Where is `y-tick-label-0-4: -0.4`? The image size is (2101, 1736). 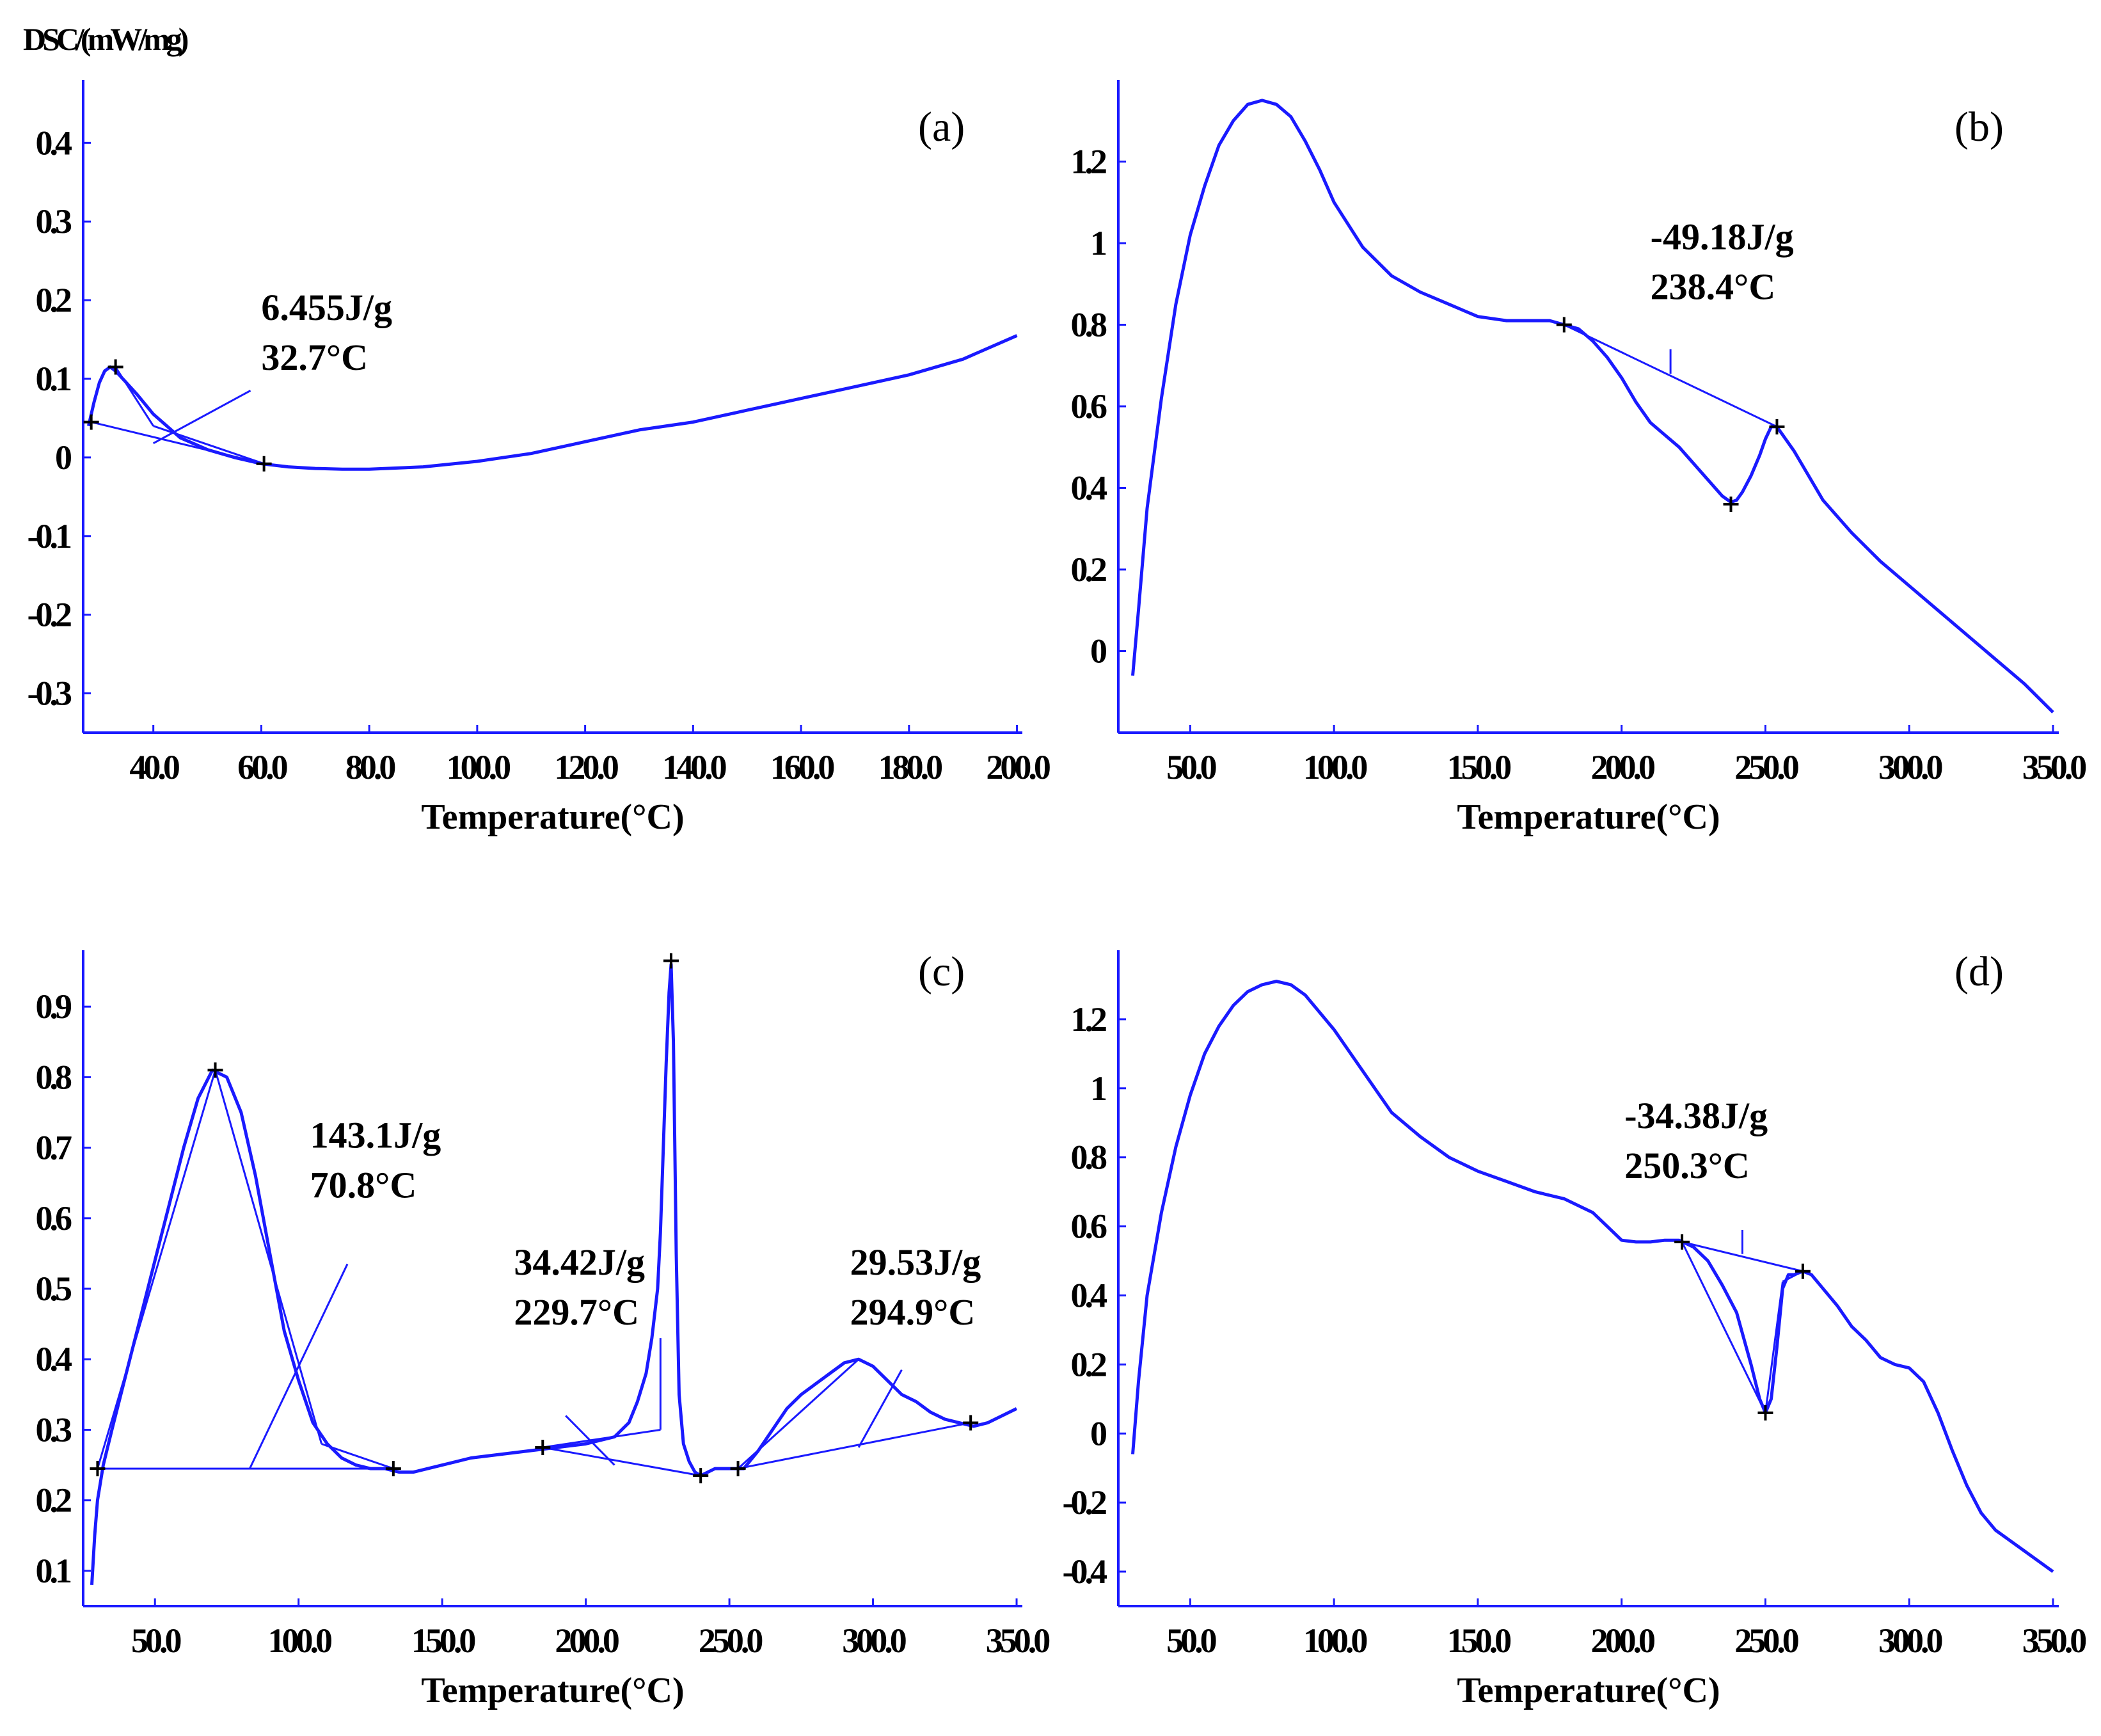 y-tick-label-0-4: -0.4 is located at coordinates (1085, 1571).